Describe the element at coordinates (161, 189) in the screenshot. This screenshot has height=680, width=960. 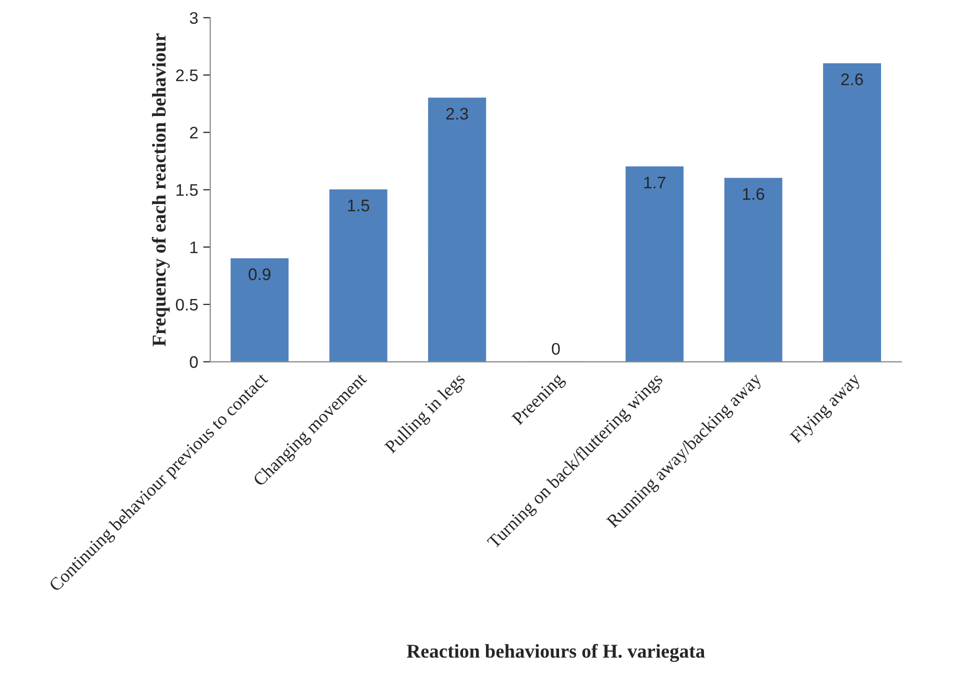
I see `y-axis-title: Frequency of each reaction behaviour` at that location.